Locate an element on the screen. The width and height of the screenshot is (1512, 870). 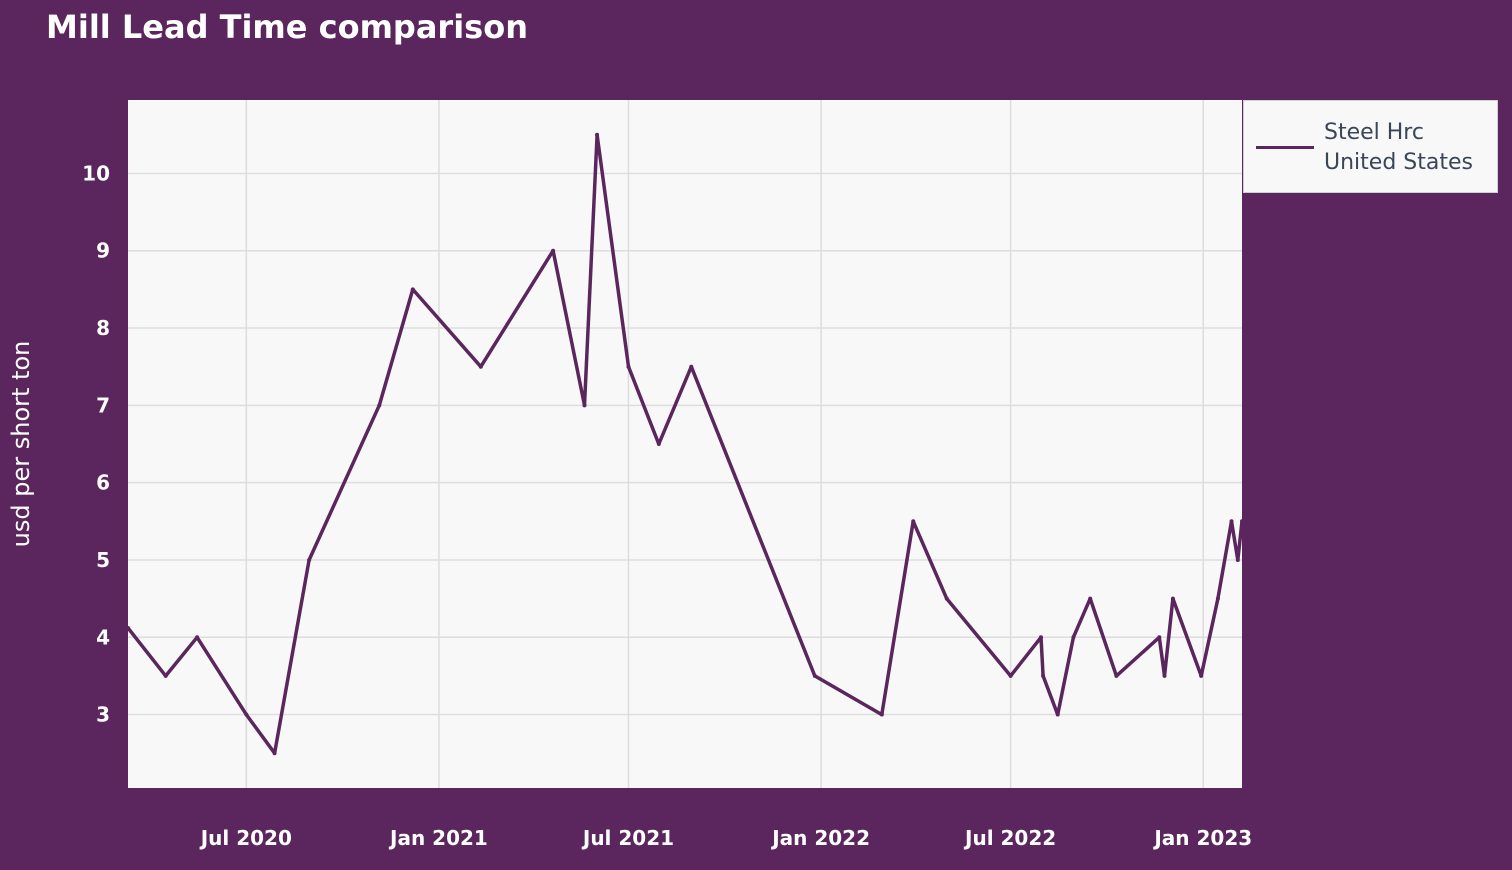
y-tick-label: 6 is located at coordinates (103, 483).